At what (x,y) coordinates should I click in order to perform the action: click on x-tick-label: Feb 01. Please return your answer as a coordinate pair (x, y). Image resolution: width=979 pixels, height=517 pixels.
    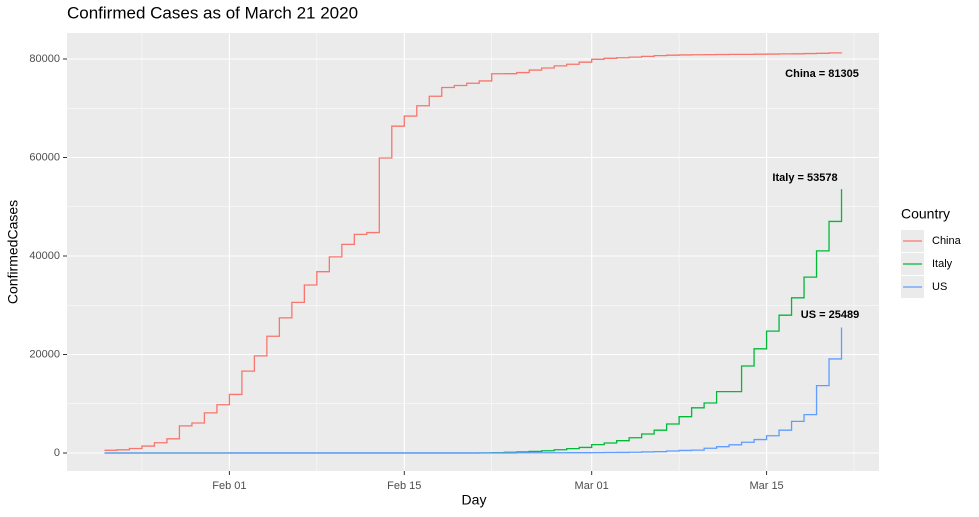
    Looking at the image, I should click on (229, 486).